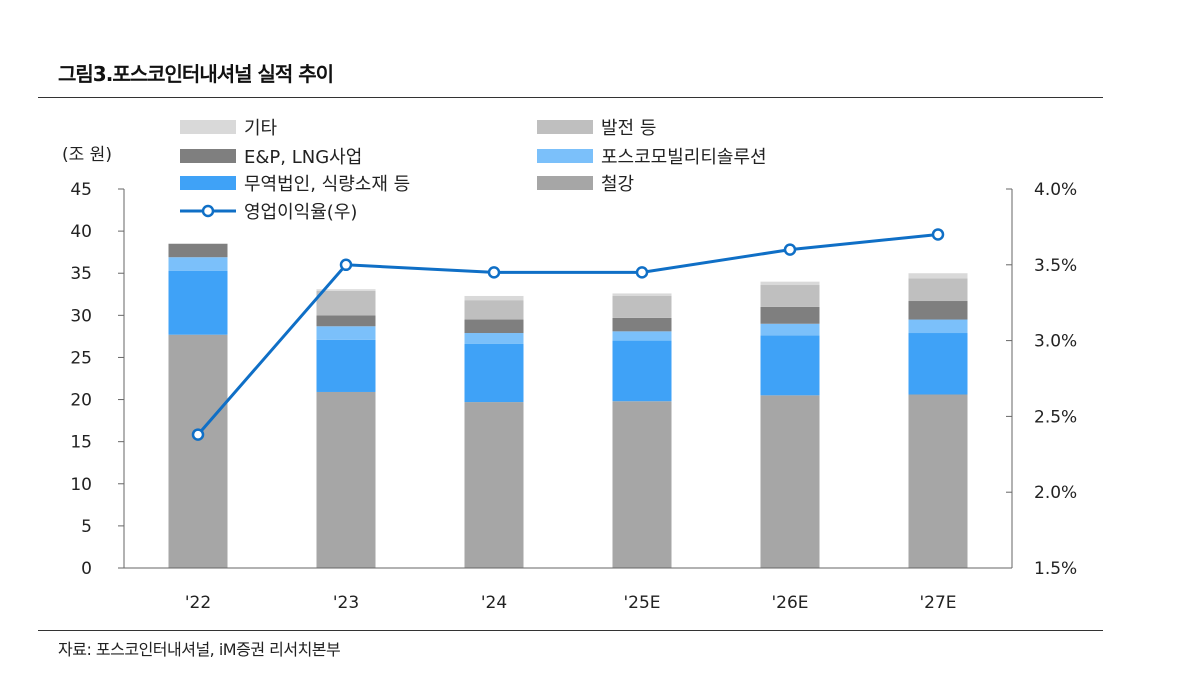 The height and width of the screenshot is (691, 1191). Describe the element at coordinates (198, 603) in the screenshot. I see `x-tick-label: '22` at that location.